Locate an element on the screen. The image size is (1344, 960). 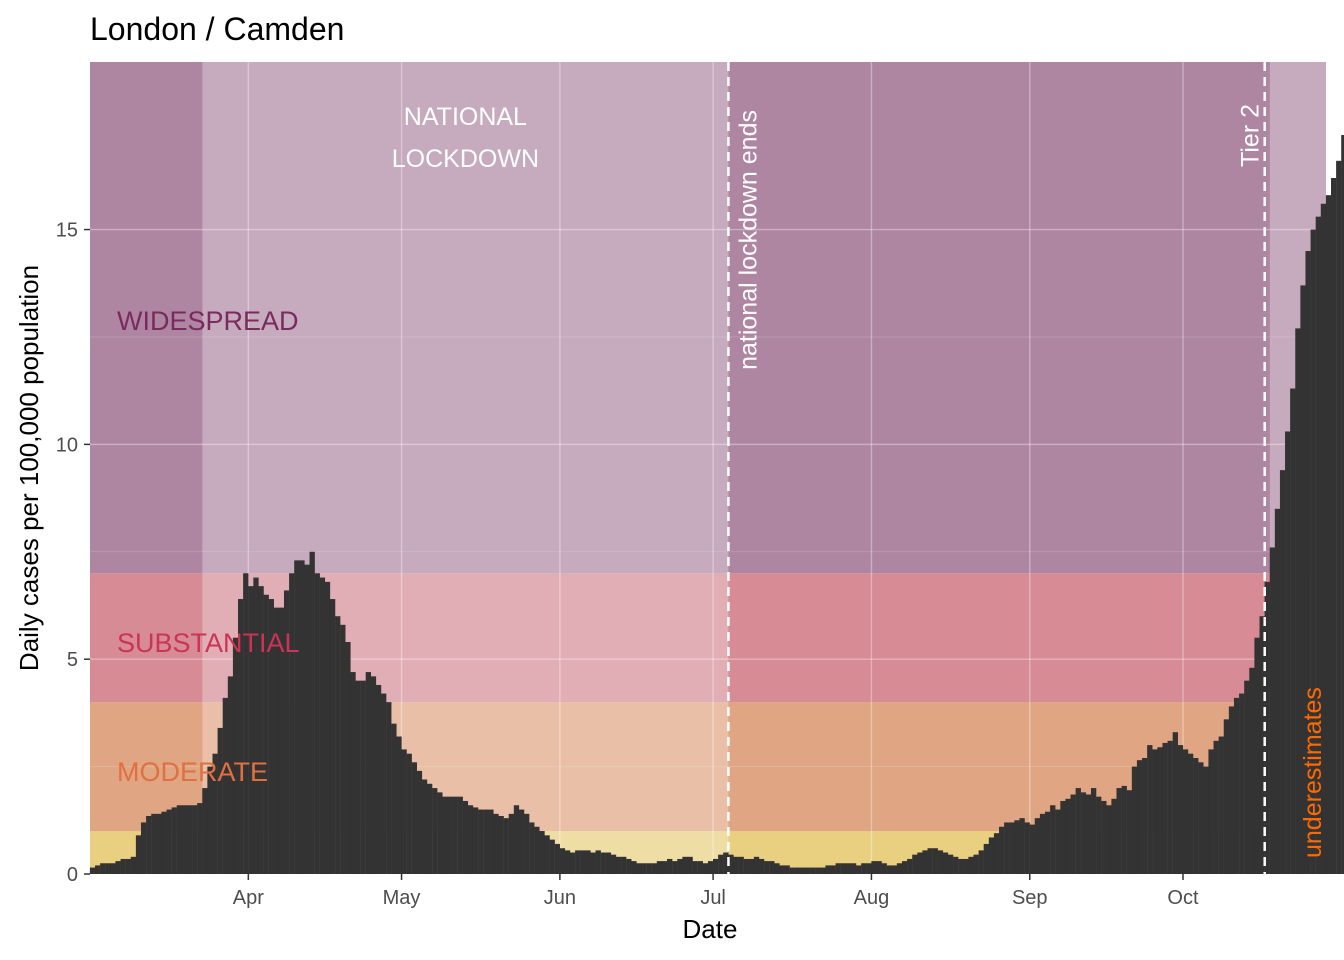
level-label-moderate: MODERATE is located at coordinates (192, 772).